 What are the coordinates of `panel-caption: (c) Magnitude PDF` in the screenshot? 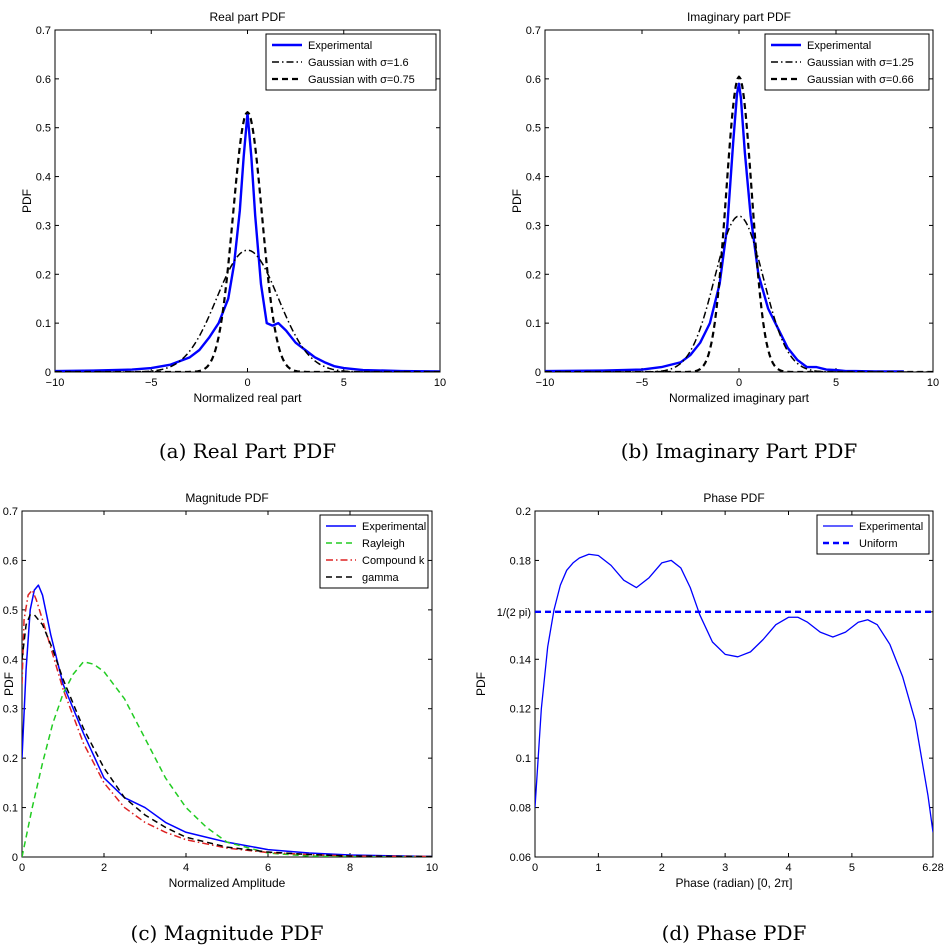 It's located at (227, 933).